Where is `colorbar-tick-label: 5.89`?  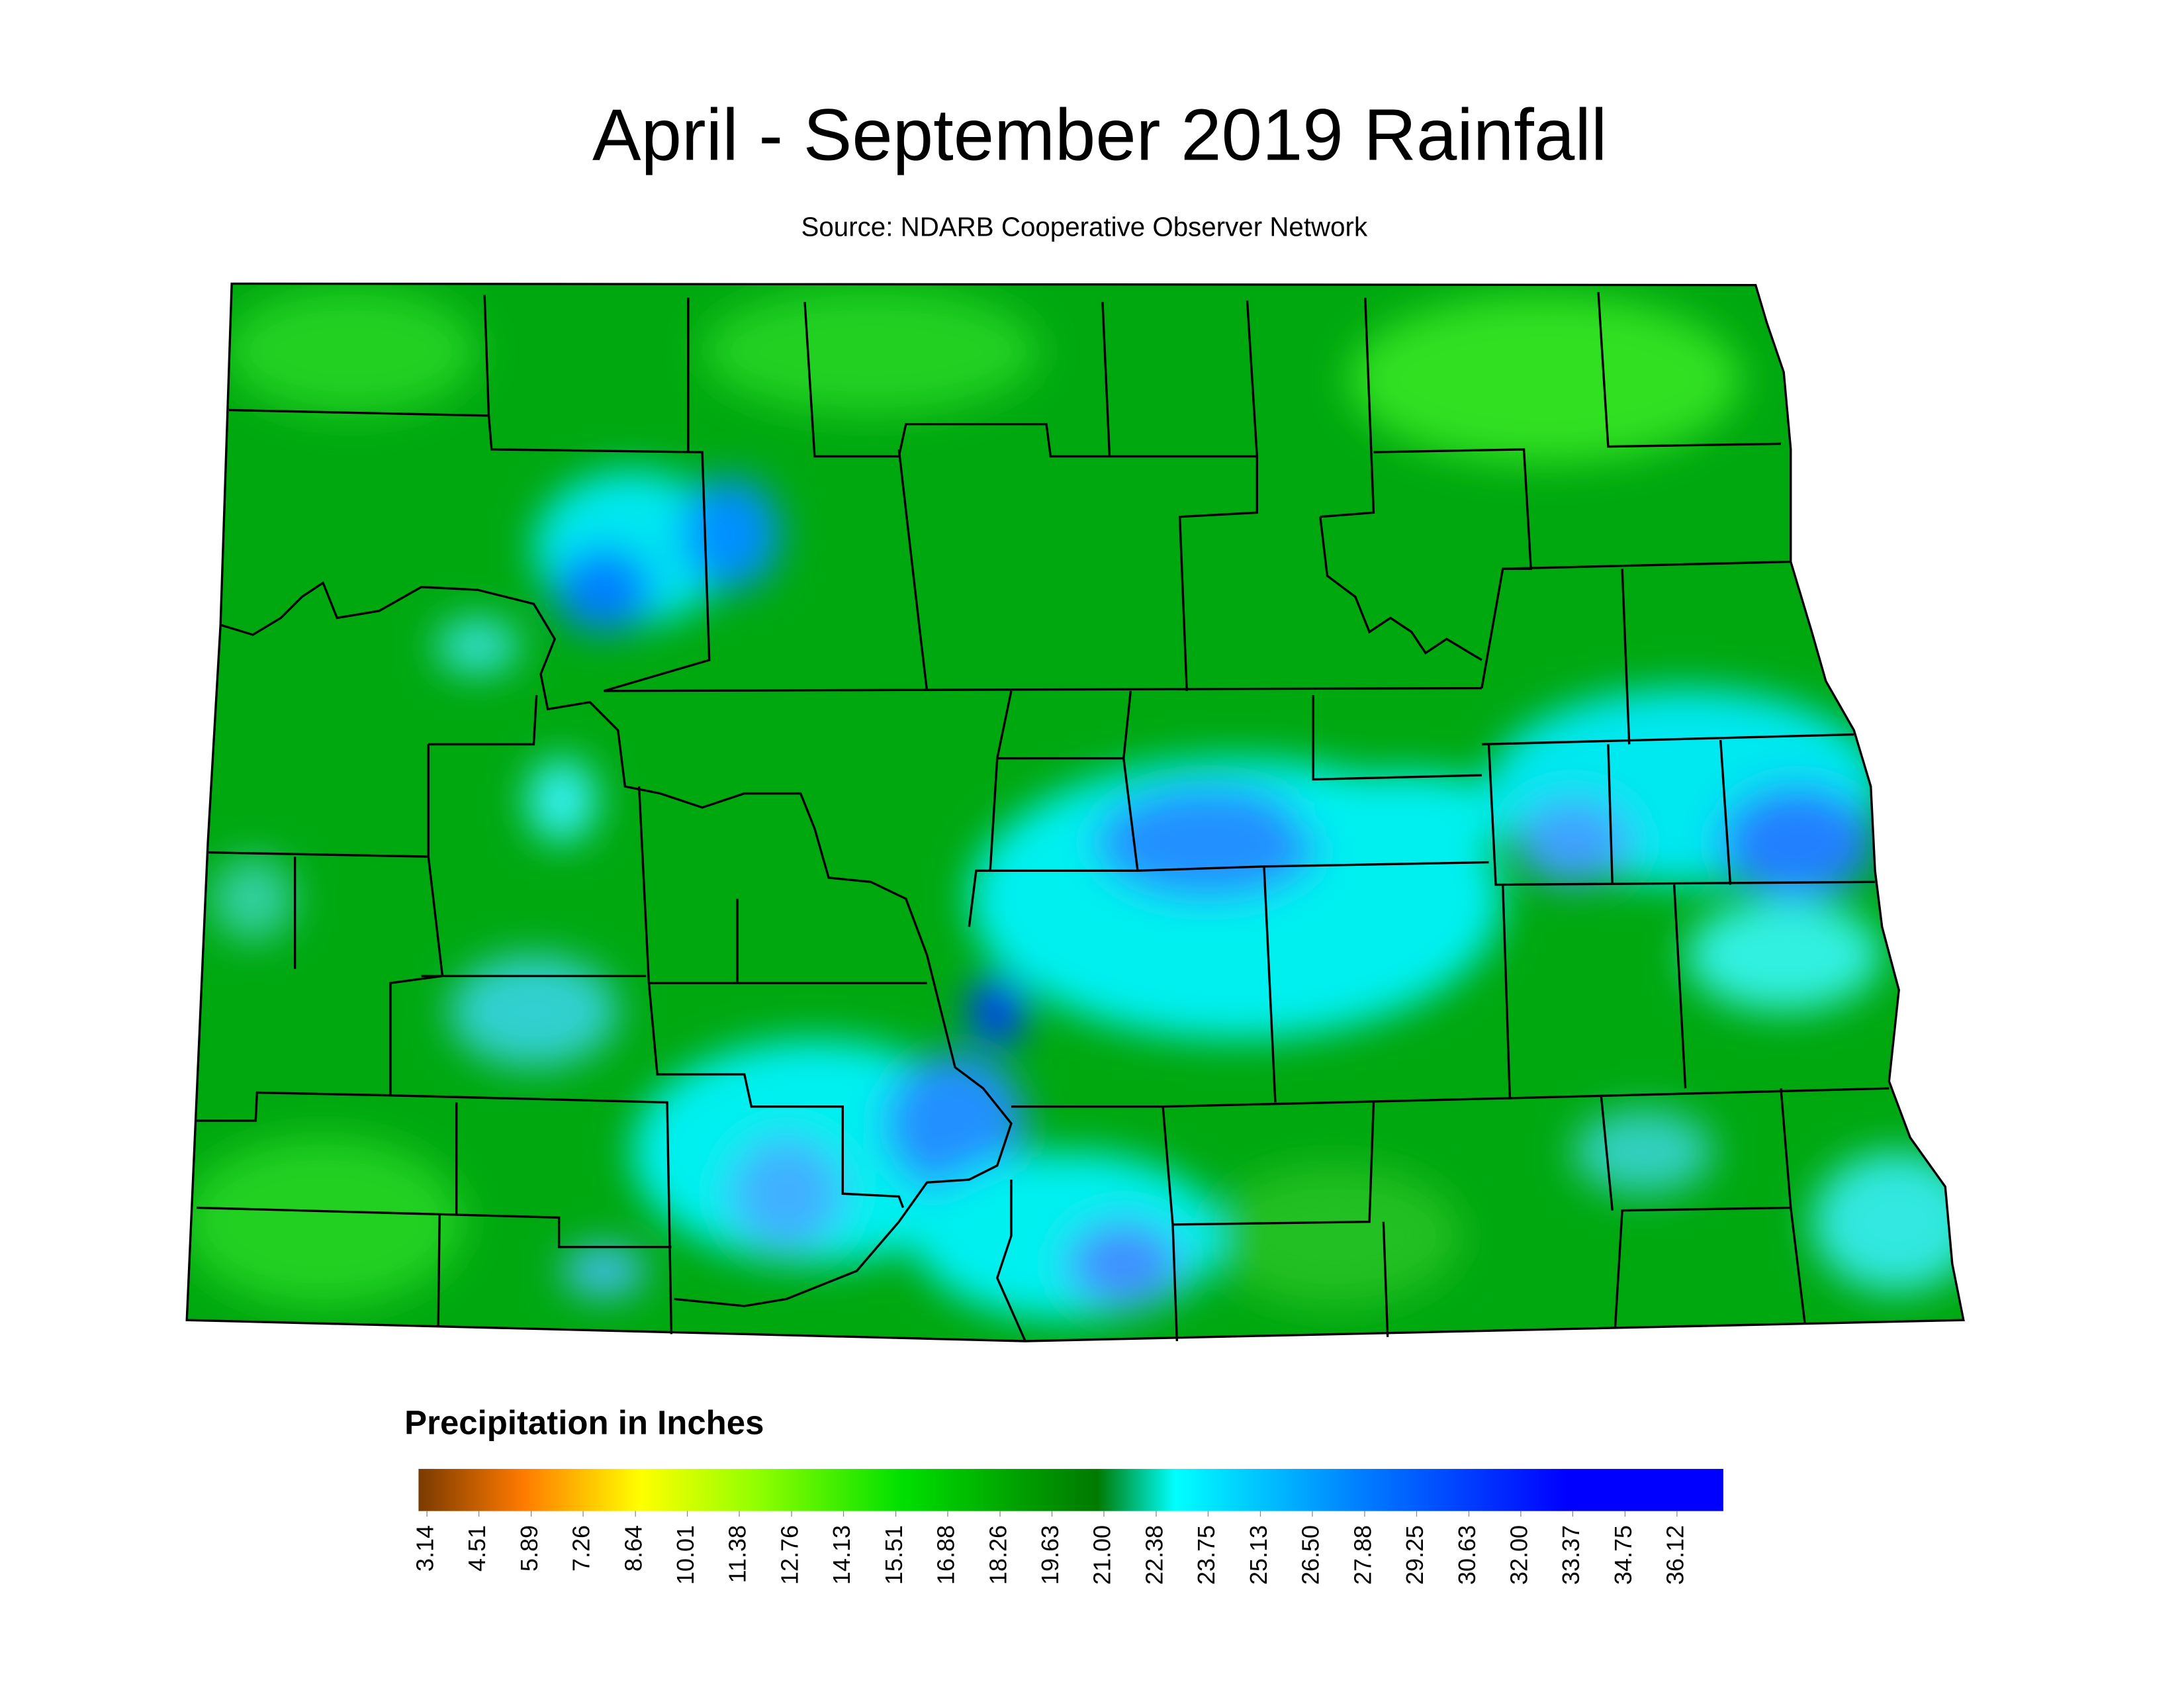 colorbar-tick-label: 5.89 is located at coordinates (529, 1548).